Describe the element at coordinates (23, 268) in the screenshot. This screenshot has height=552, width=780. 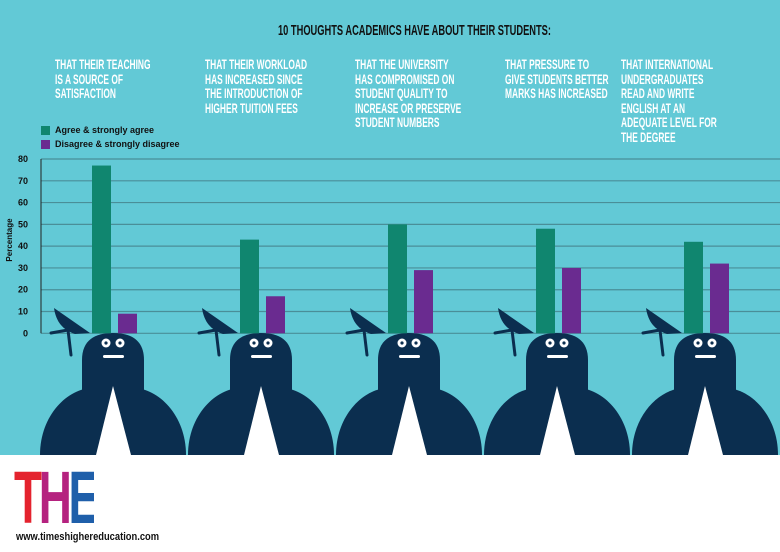
I see `y-tick-label: 30` at that location.